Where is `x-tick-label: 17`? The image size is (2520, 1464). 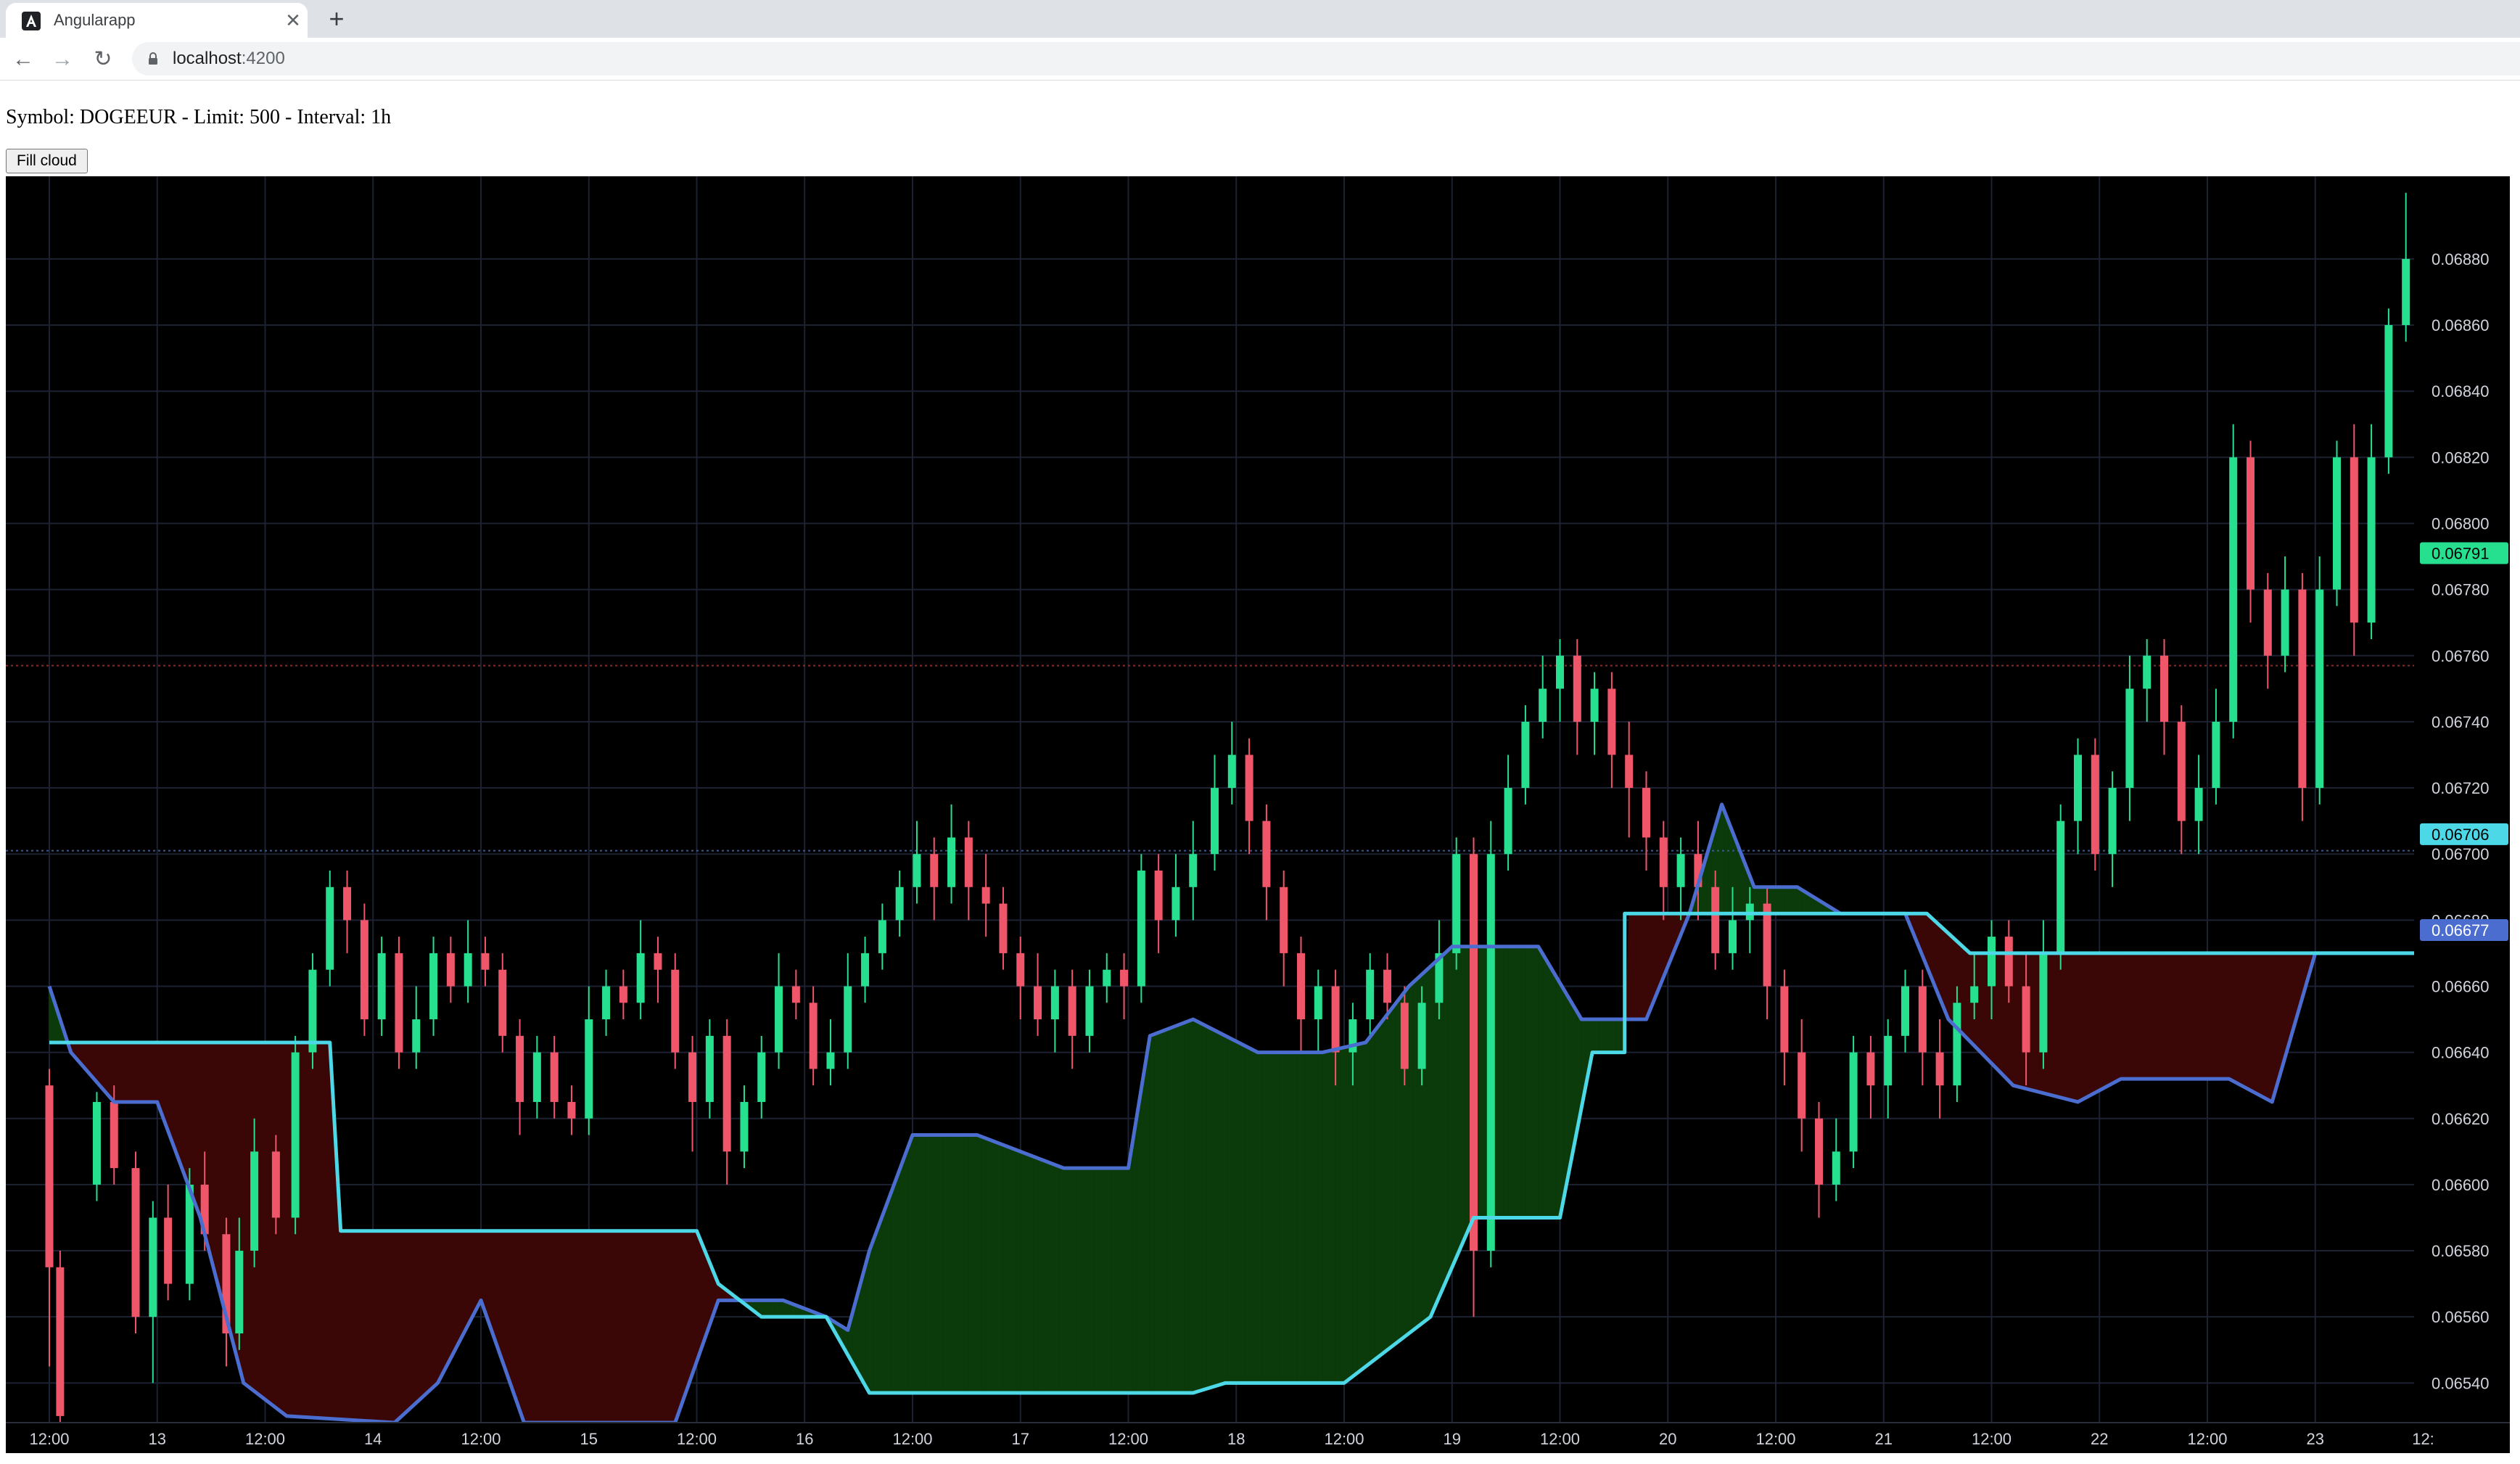
x-tick-label: 17 is located at coordinates (1020, 1439).